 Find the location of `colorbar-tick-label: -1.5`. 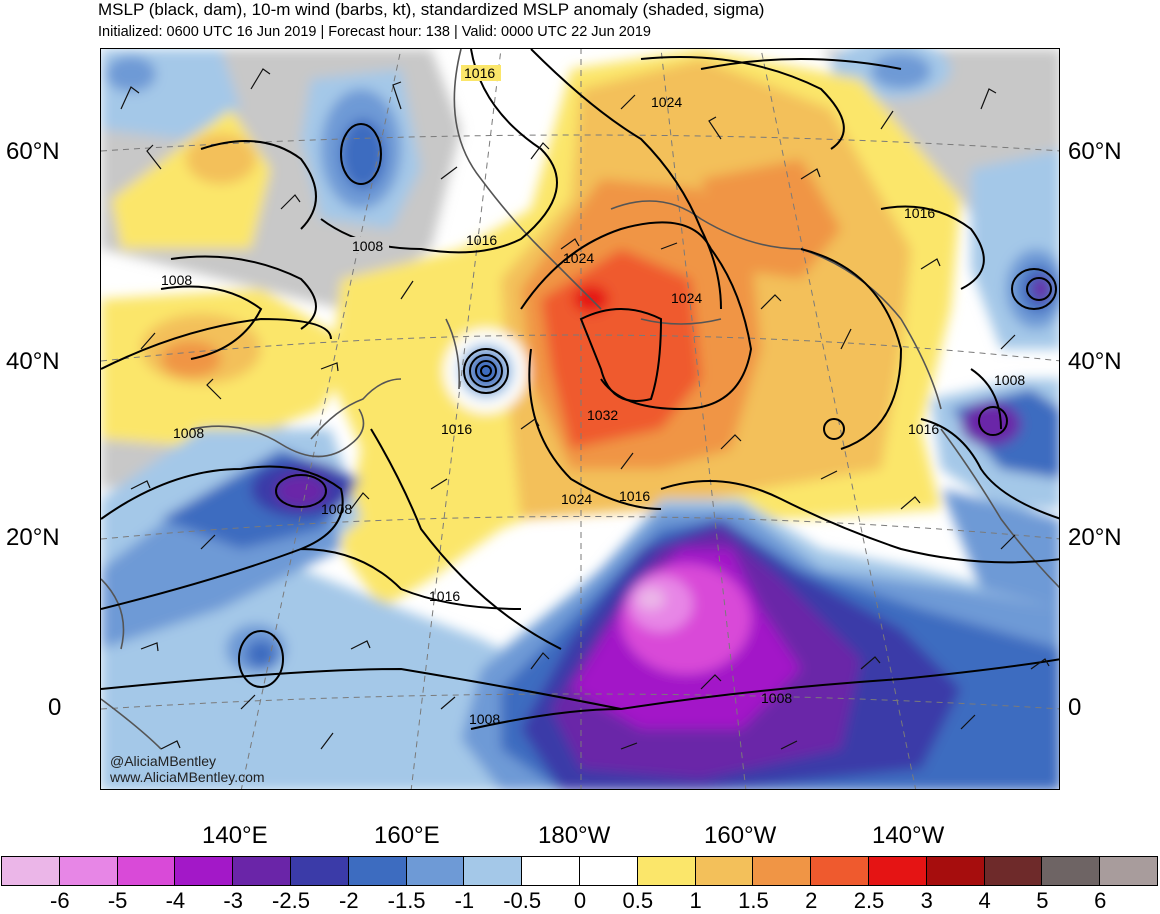

colorbar-tick-label: -1.5 is located at coordinates (406, 900).